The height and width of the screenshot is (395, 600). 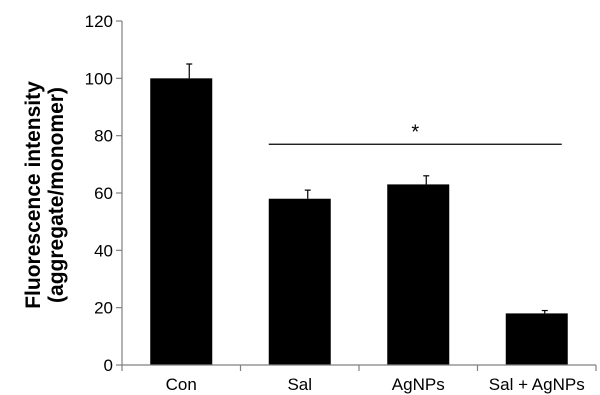 I want to click on y-tick-label-80: 80, so click(x=103, y=136).